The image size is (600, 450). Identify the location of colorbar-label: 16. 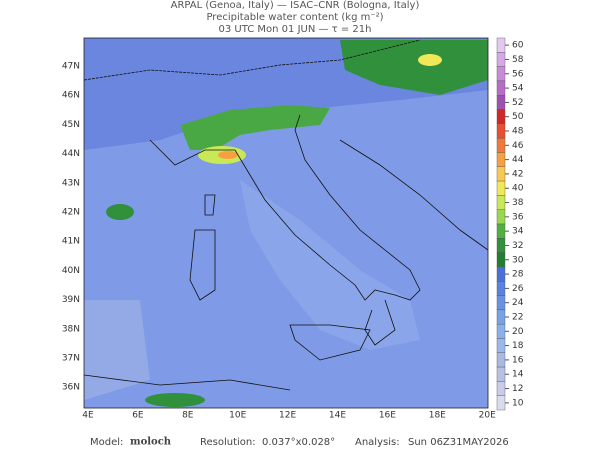
(518, 360).